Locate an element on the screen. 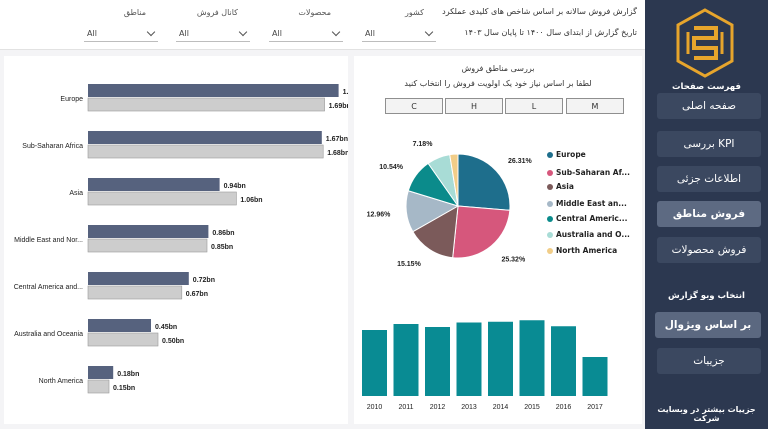  bar-value-label: 0.94bn is located at coordinates (235, 186).